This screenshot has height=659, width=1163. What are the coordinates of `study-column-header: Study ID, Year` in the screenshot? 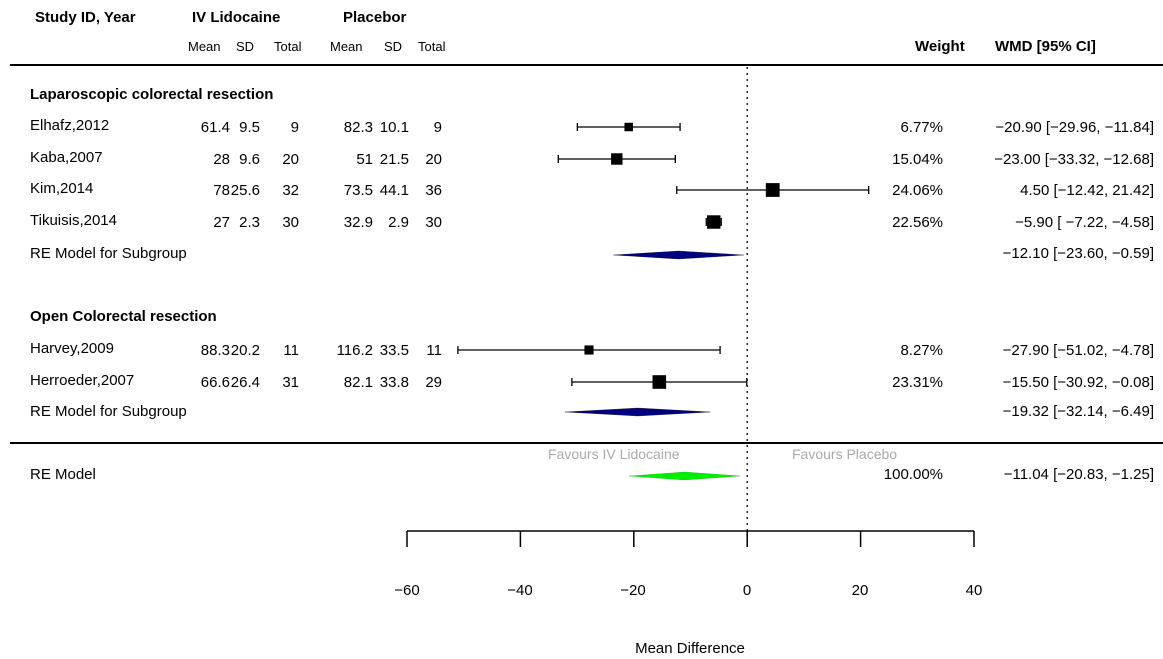 It's located at (85, 17).